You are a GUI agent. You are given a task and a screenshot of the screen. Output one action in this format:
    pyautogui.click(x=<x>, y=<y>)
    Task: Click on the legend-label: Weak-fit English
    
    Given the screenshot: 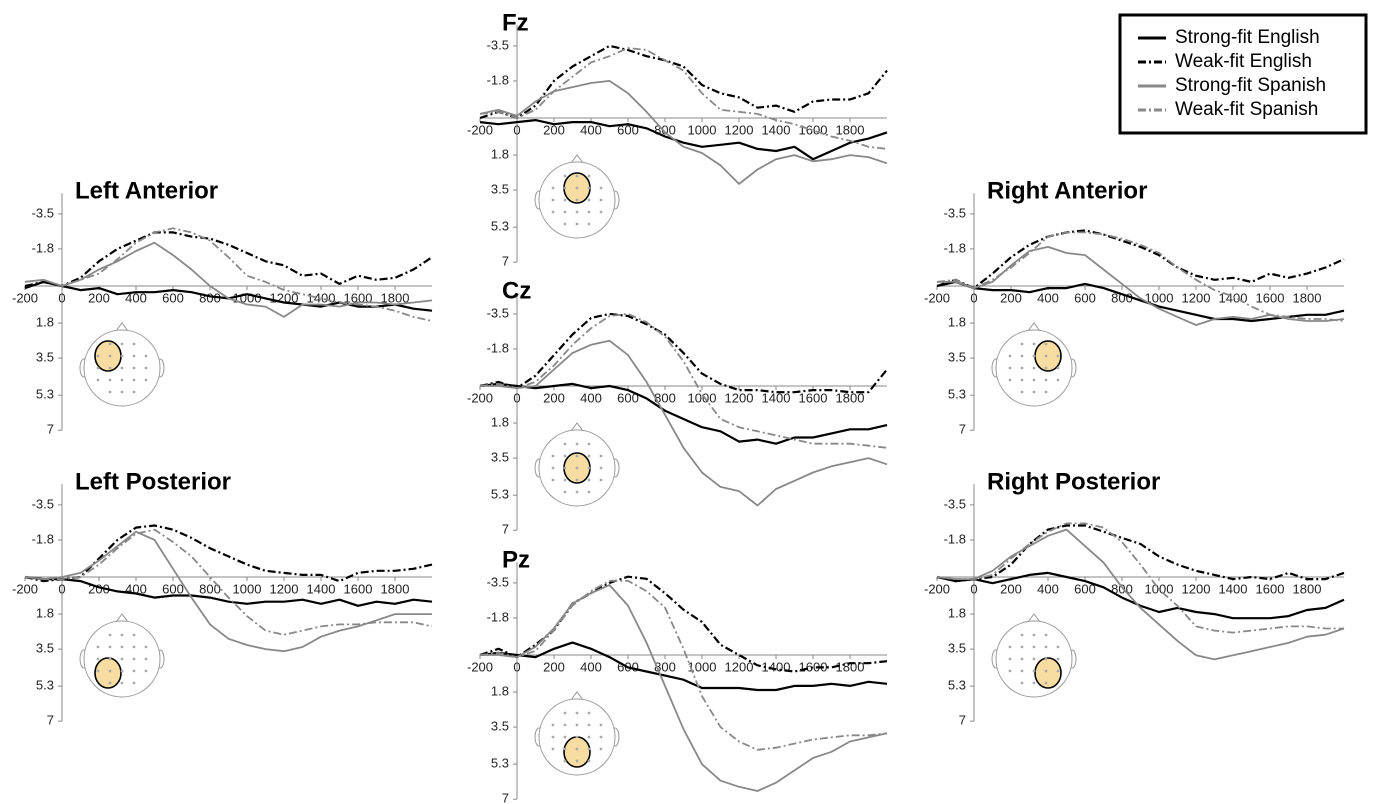 What is the action you would take?
    pyautogui.click(x=1243, y=61)
    